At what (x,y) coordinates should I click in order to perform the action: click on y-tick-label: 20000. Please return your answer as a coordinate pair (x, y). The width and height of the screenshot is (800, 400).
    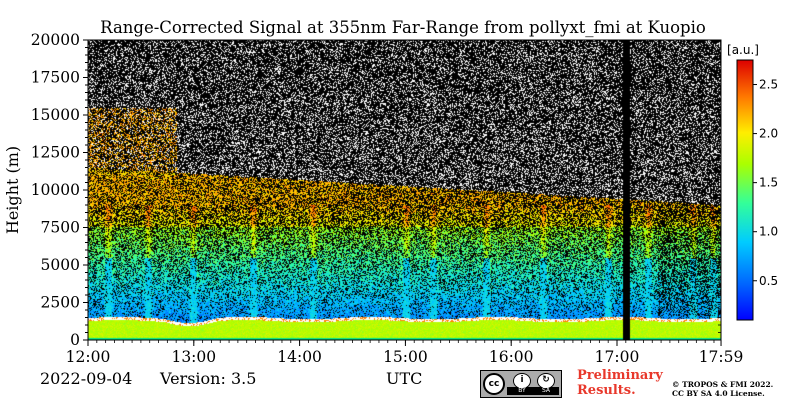
    Looking at the image, I should click on (55, 40).